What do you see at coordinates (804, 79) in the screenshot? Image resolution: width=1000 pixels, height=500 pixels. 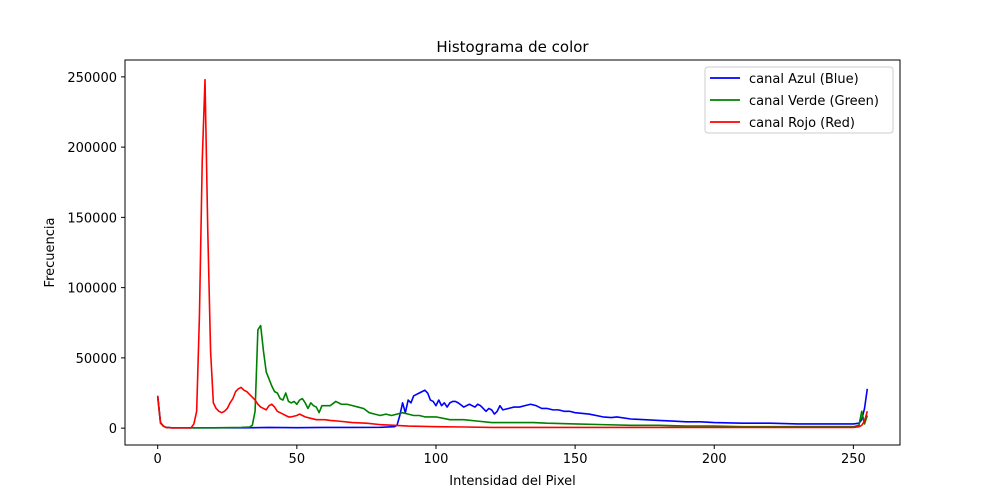 I see `legend-label-0: canal Azul (Blue)` at bounding box center [804, 79].